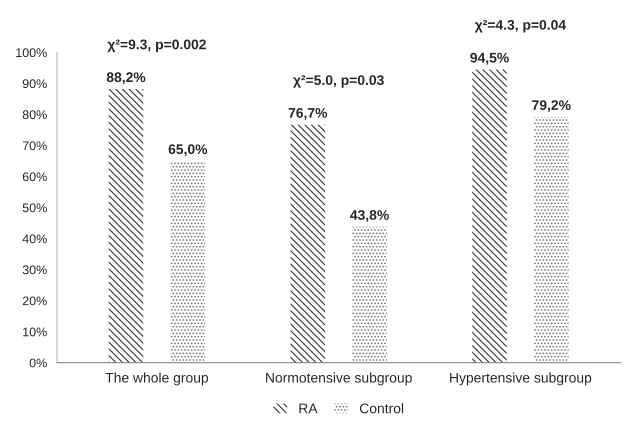  I want to click on legend-label: RA, so click(308, 409).